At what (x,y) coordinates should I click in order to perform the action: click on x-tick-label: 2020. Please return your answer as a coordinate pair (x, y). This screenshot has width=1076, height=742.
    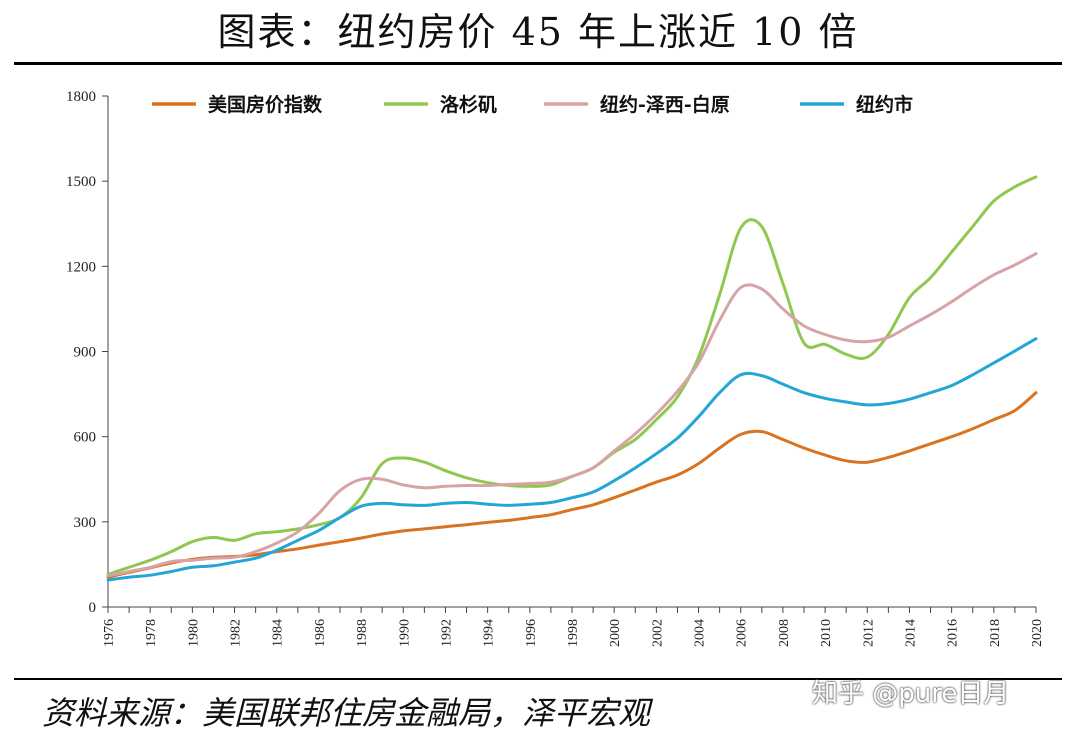
    Looking at the image, I should click on (1037, 633).